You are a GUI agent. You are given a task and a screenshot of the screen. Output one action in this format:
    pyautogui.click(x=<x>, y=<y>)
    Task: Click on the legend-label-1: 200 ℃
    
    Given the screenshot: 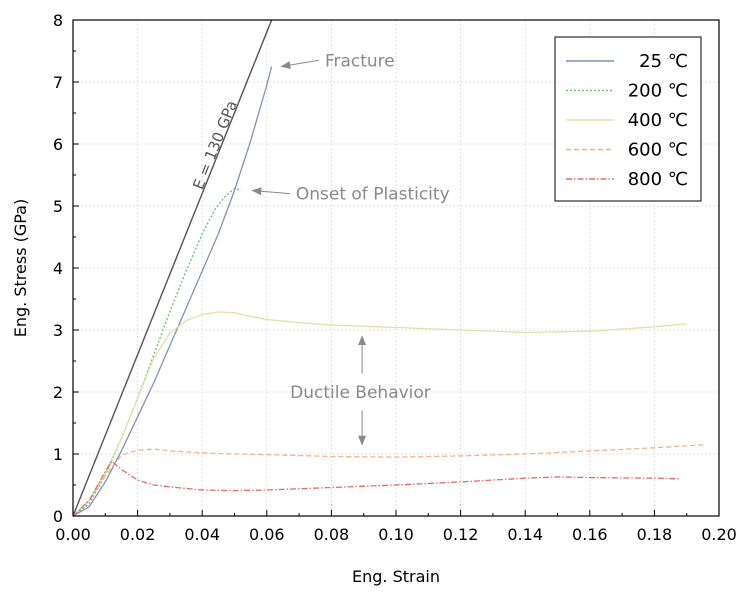 What is the action you would take?
    pyautogui.click(x=658, y=91)
    